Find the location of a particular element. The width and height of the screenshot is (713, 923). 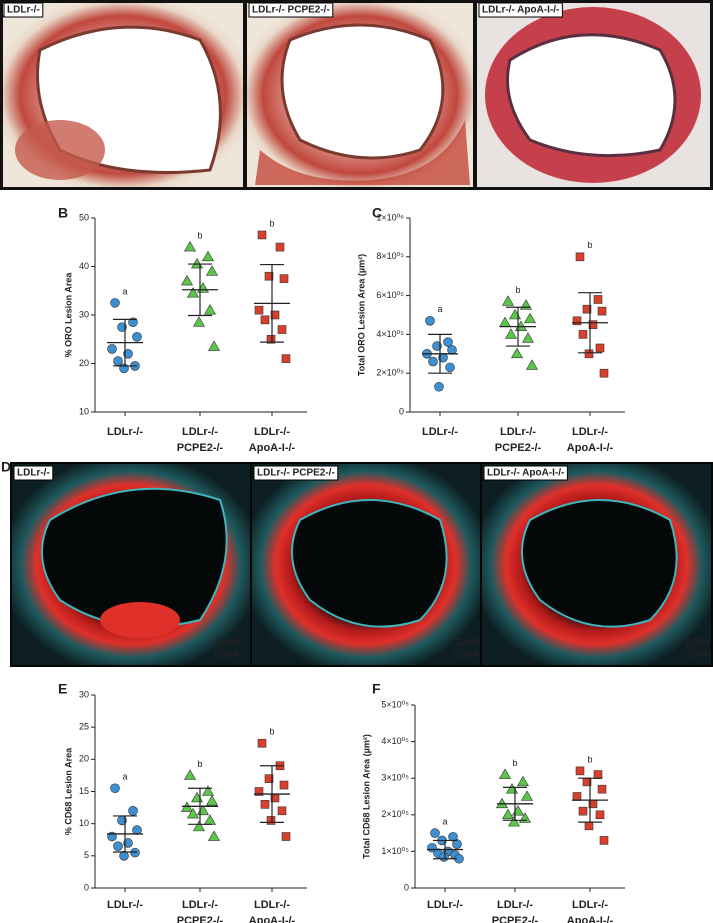

y-tick-label: 6×10⁰⁵ is located at coordinates (390, 295).